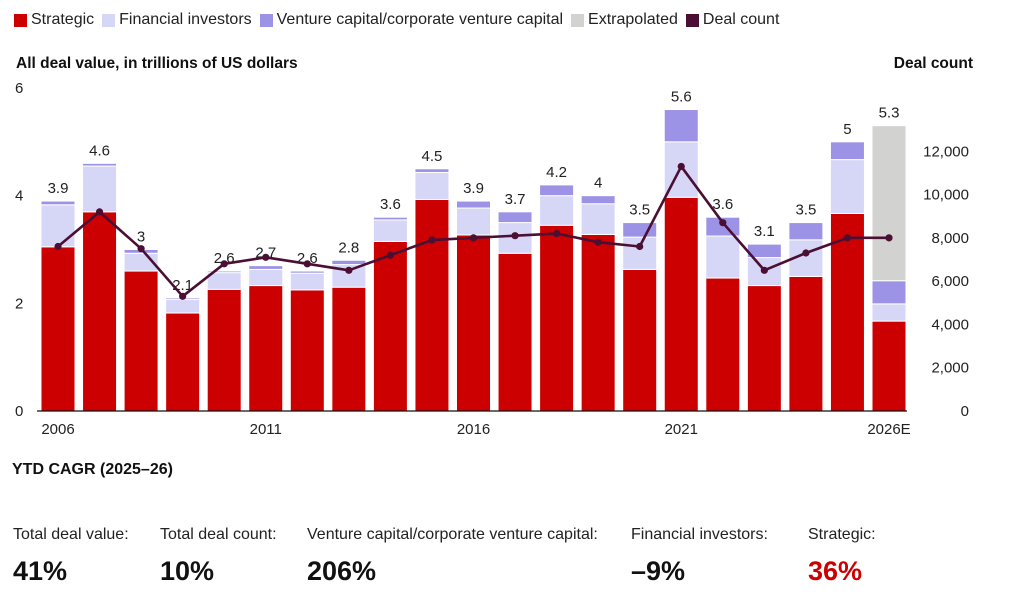 This screenshot has height=600, width=1020. I want to click on total-label-2017: 3.7, so click(515, 199).